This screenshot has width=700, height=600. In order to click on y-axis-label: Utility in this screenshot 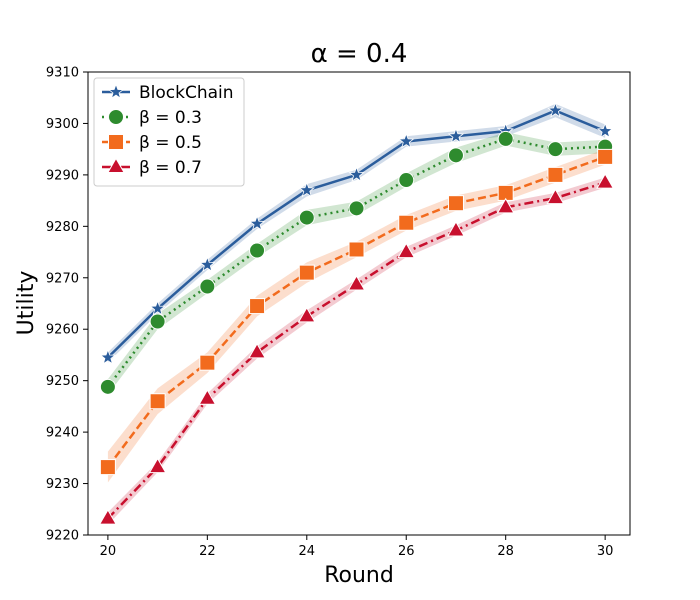, I will do `click(26, 303)`.